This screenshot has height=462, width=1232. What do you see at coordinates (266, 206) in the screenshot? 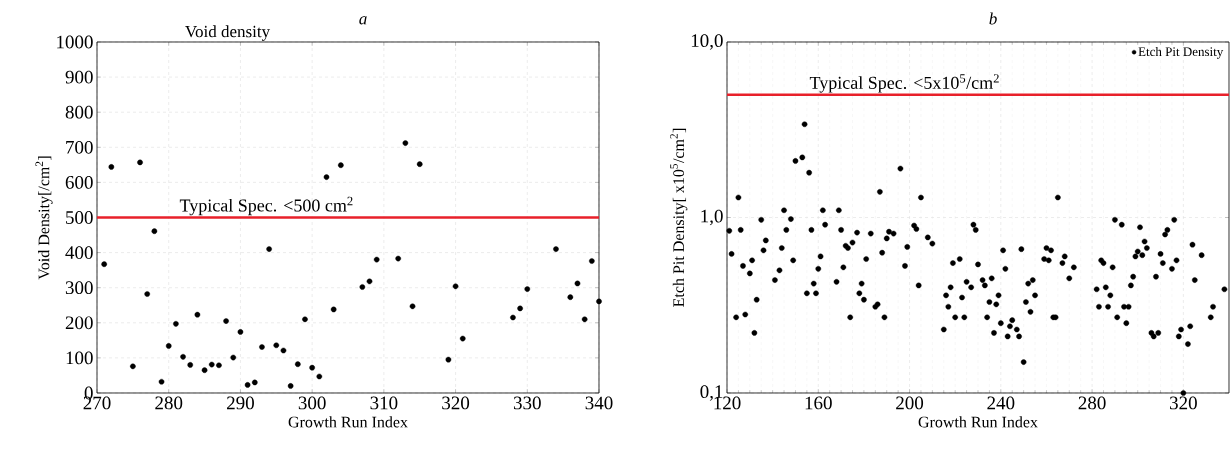
I see `ref-line-label: Typical Spec. <500 cm$^{2}$` at bounding box center [266, 206].